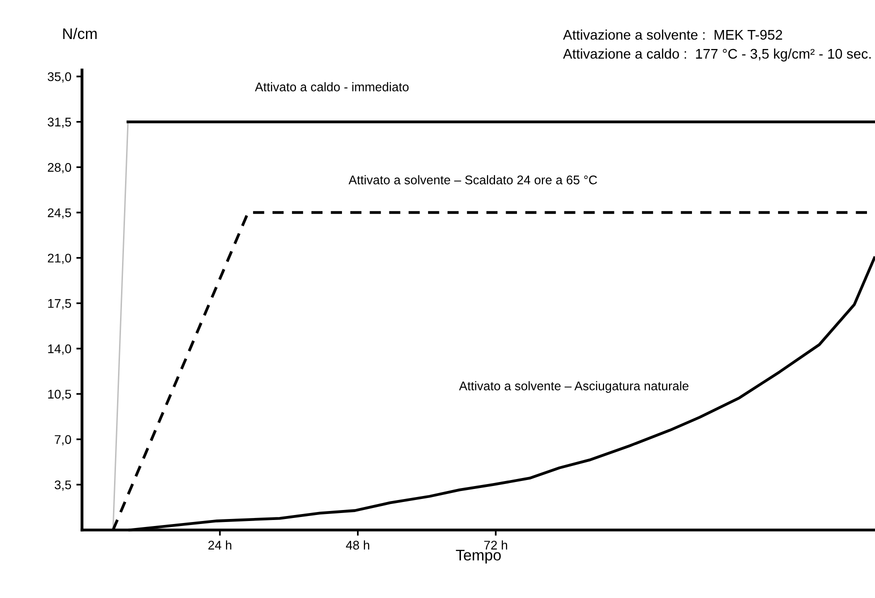 This screenshot has width=875, height=598. I want to click on x-tick-label: 24 h, so click(220, 545).